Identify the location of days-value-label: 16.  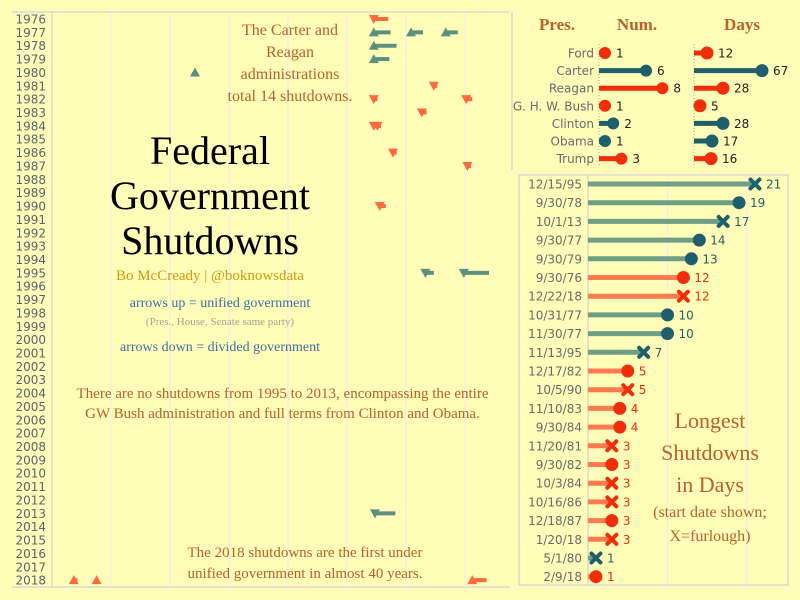
(729, 159).